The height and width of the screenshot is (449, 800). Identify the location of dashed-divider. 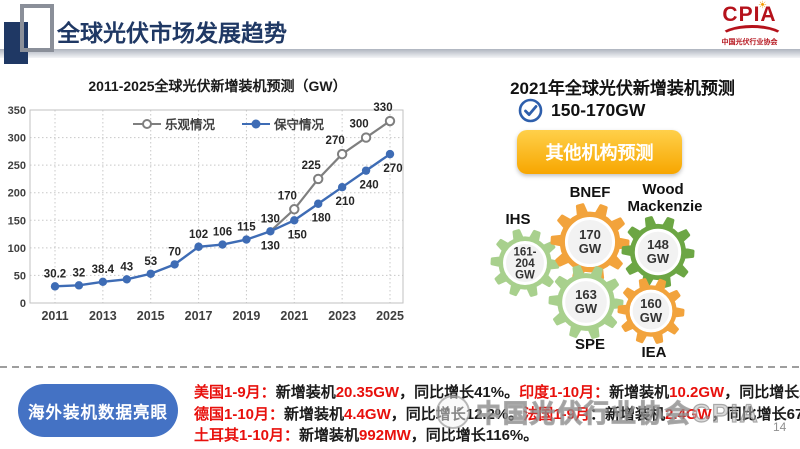
(400, 367).